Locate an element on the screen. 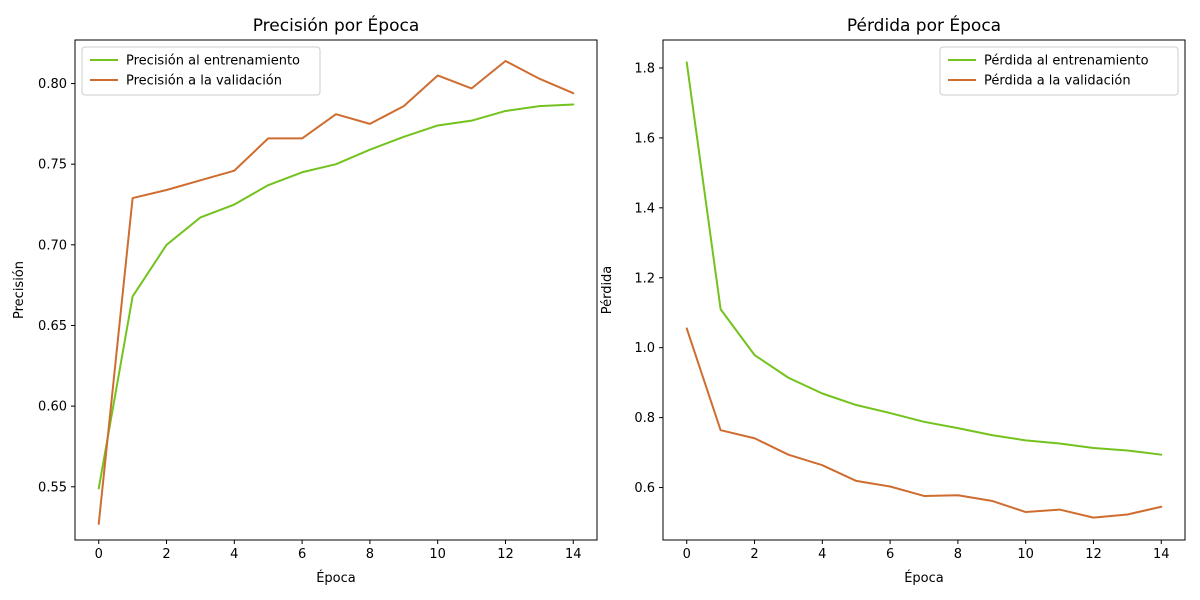 This screenshot has width=1200, height=600. accuracy-x-axis-label: Época is located at coordinates (336, 578).